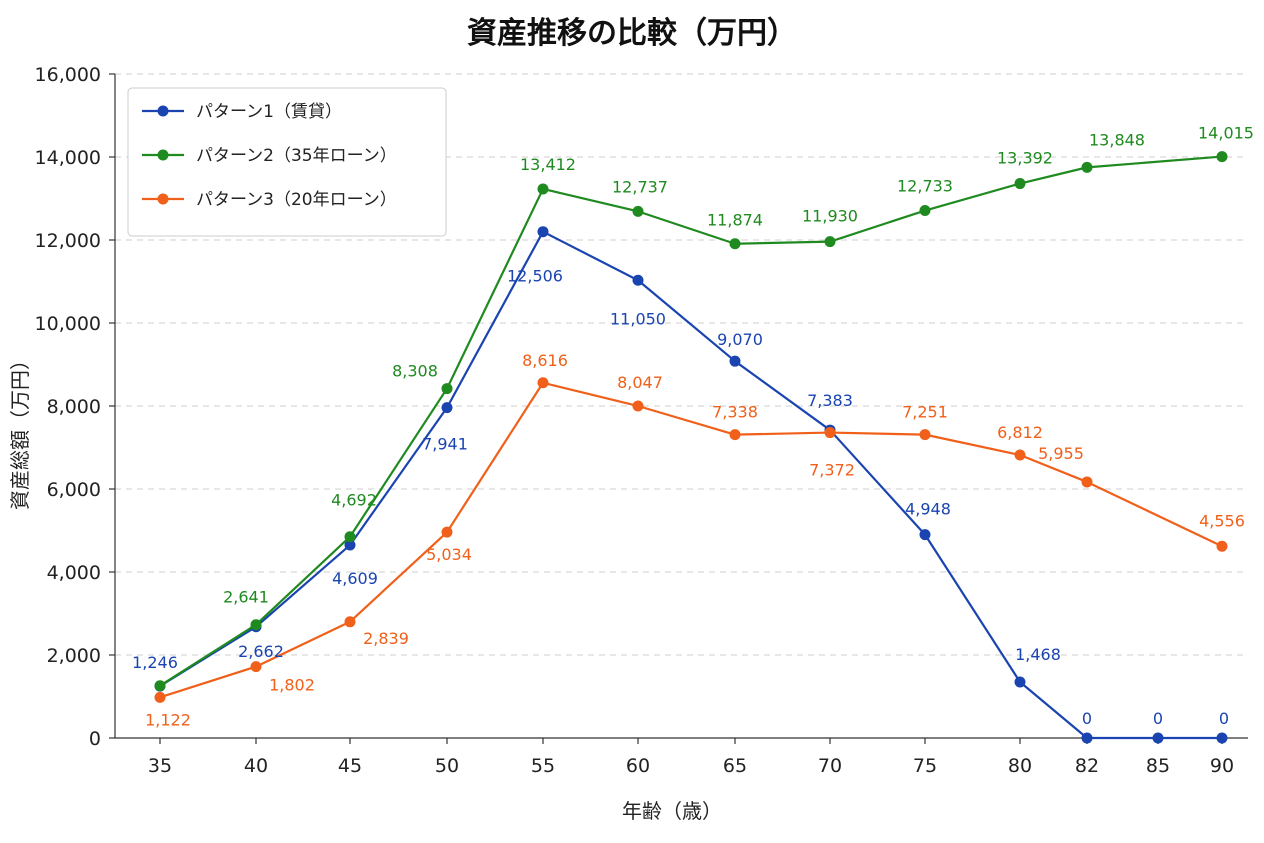  I want to click on y-tick-label: 4,000, so click(74, 573).